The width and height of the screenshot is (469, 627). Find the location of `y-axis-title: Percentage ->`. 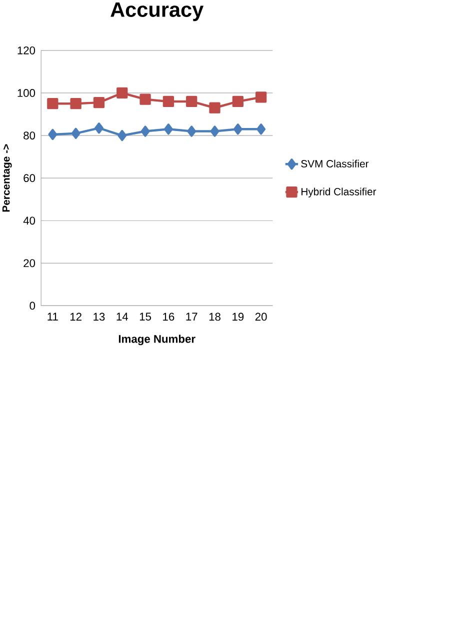

y-axis-title: Percentage -> is located at coordinates (7, 178).